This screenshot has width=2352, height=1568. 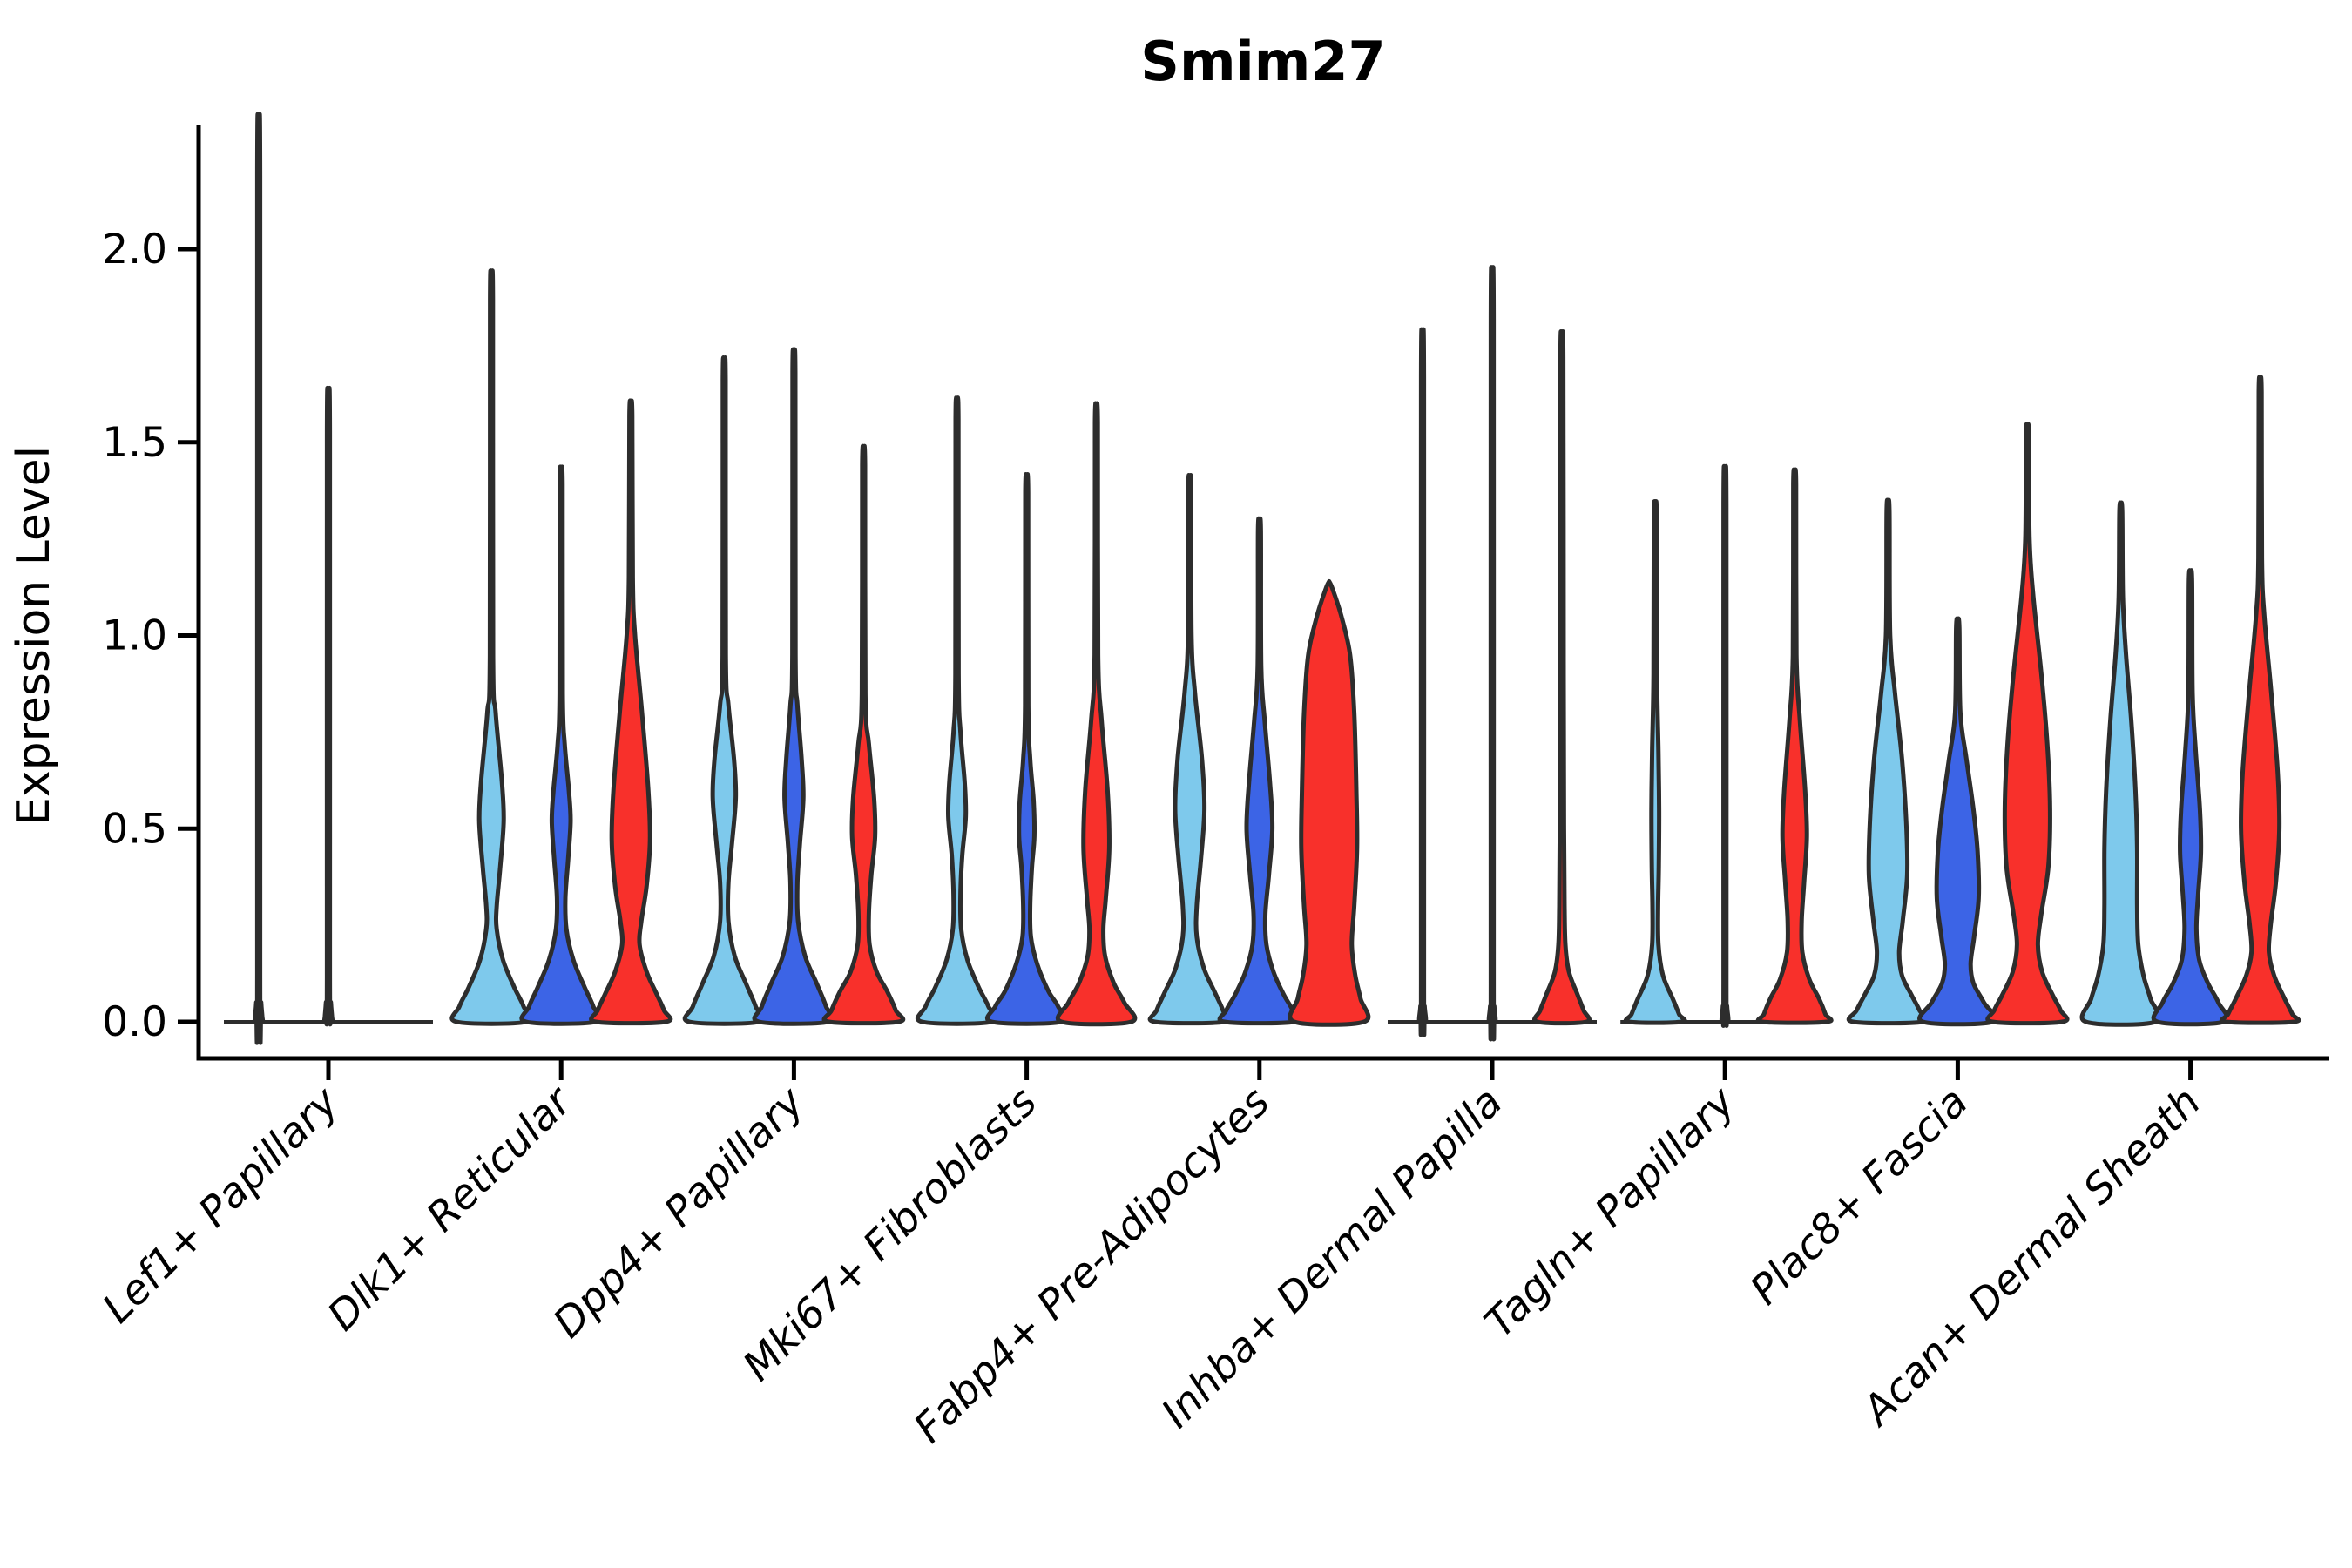 I want to click on violin-fabp4-light_blue, so click(x=1189, y=749).